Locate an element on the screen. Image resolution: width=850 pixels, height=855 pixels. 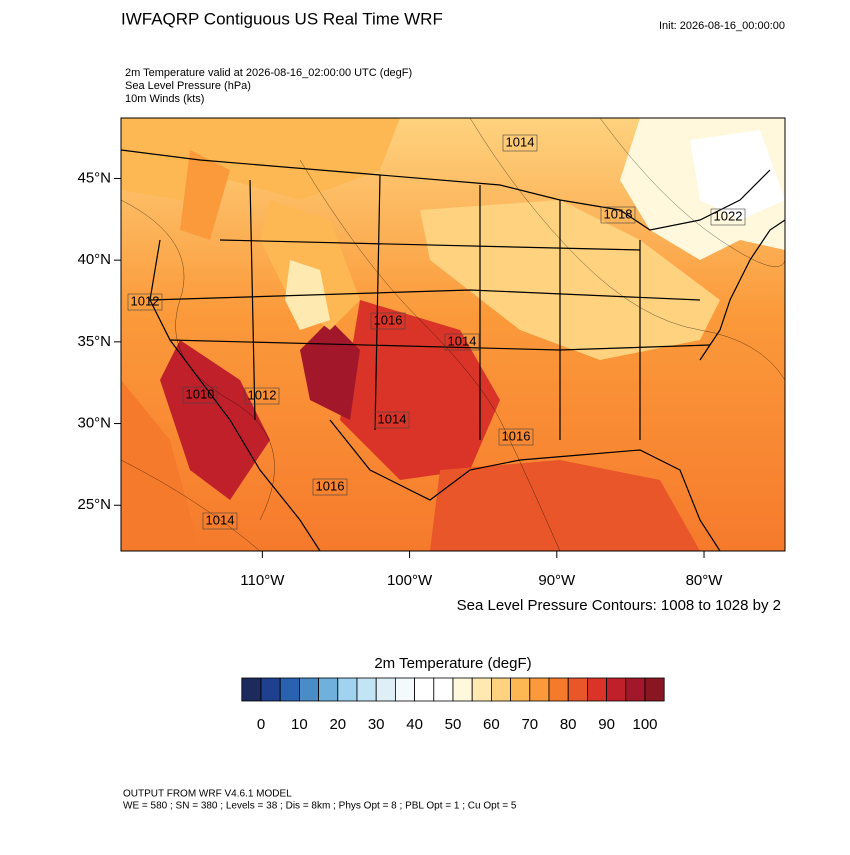
colorbar-title: 2m Temperature (degF) is located at coordinates (452, 663).